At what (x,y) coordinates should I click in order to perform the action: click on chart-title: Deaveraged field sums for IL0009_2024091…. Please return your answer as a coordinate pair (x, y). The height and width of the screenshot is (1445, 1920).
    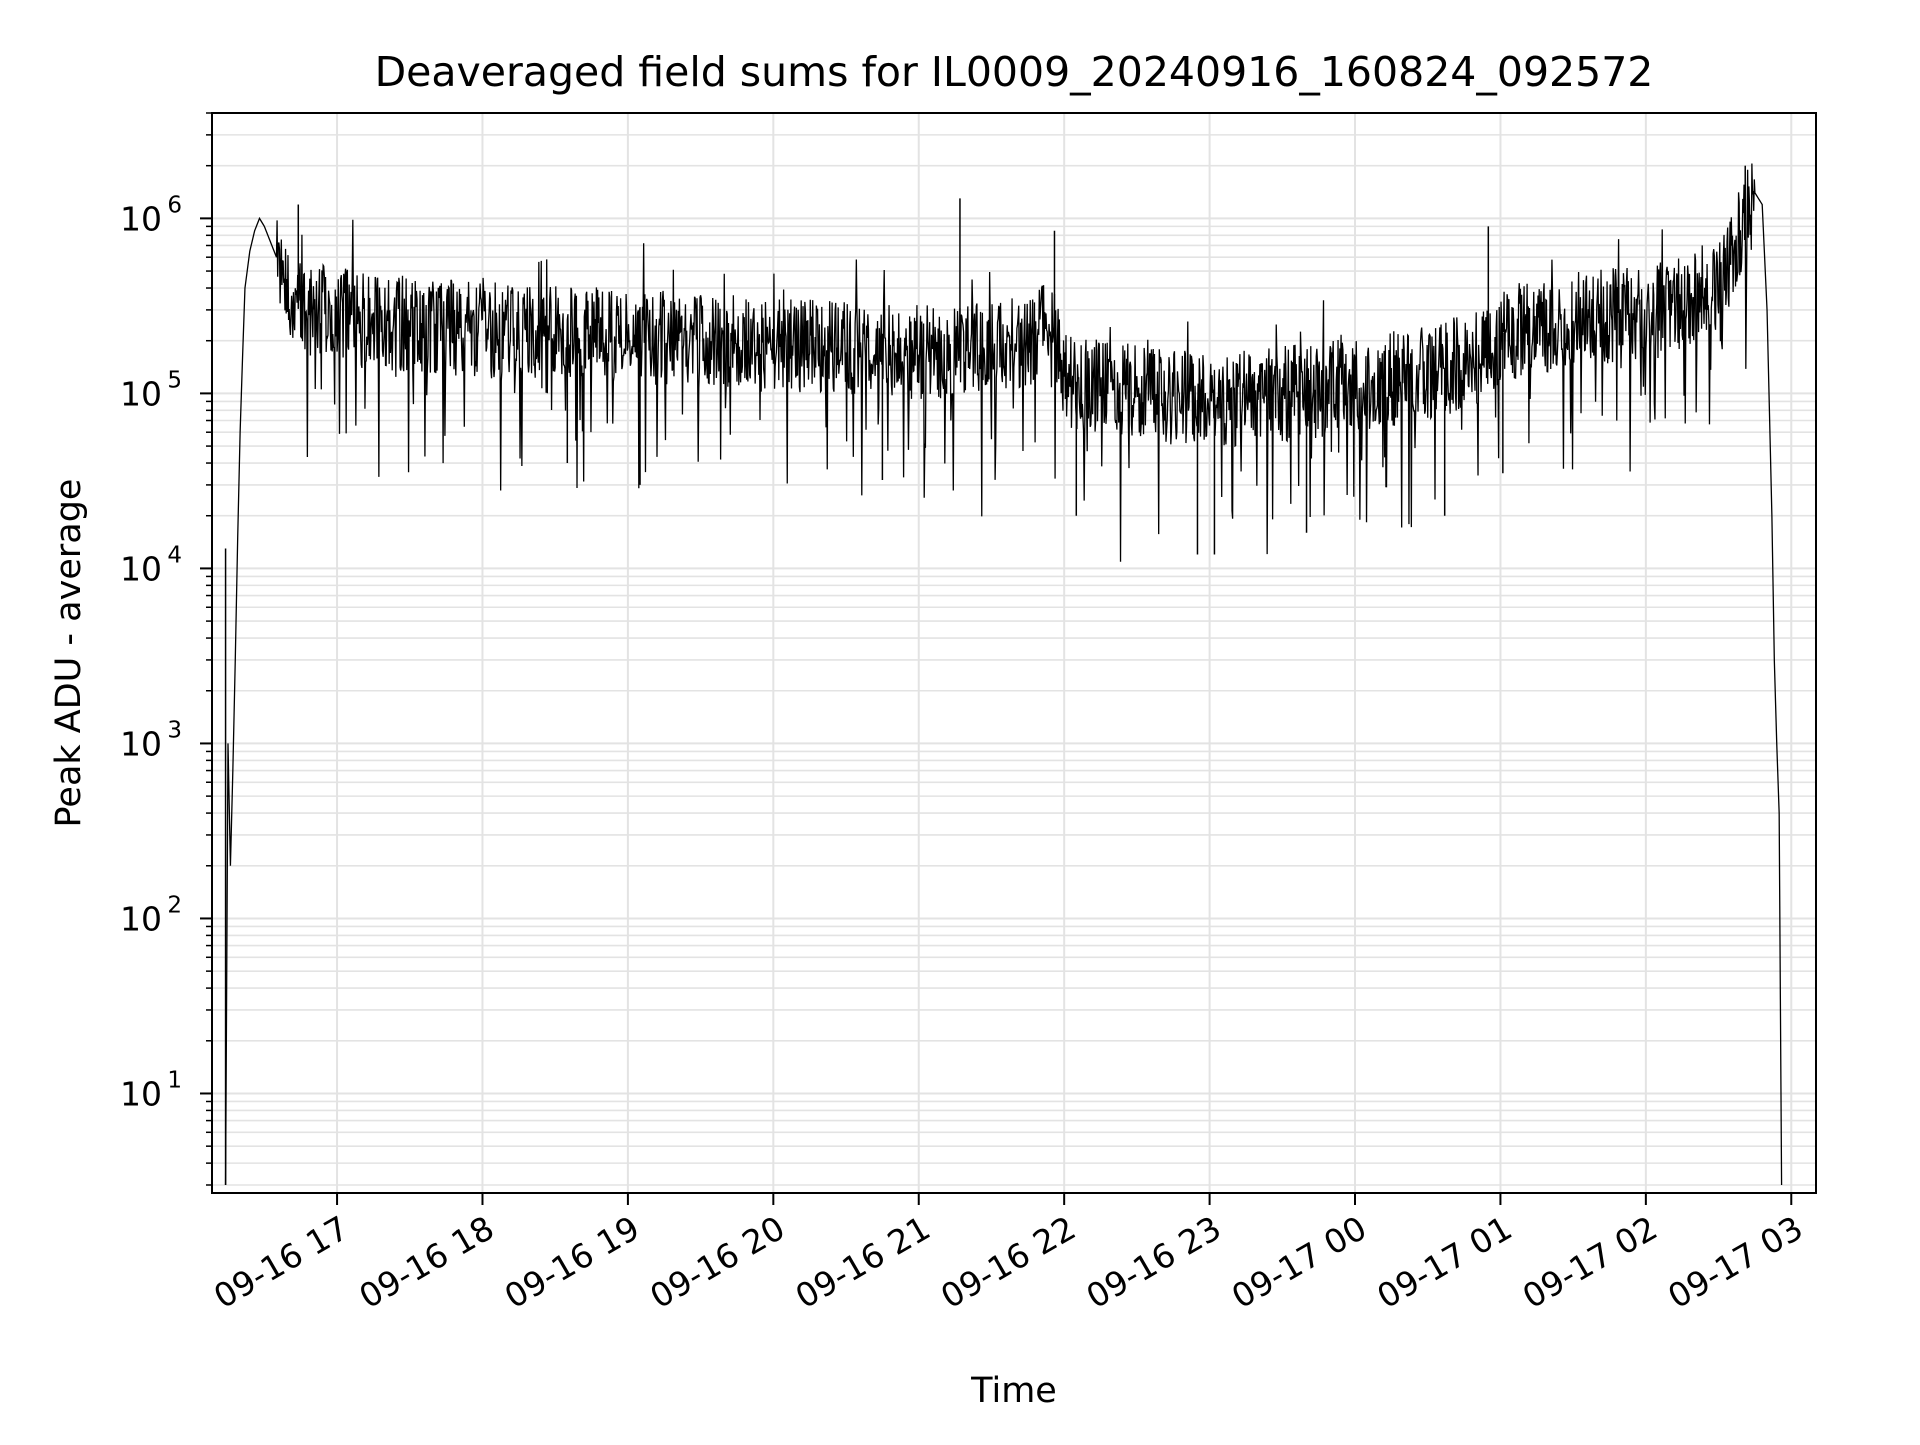
    Looking at the image, I should click on (1014, 72).